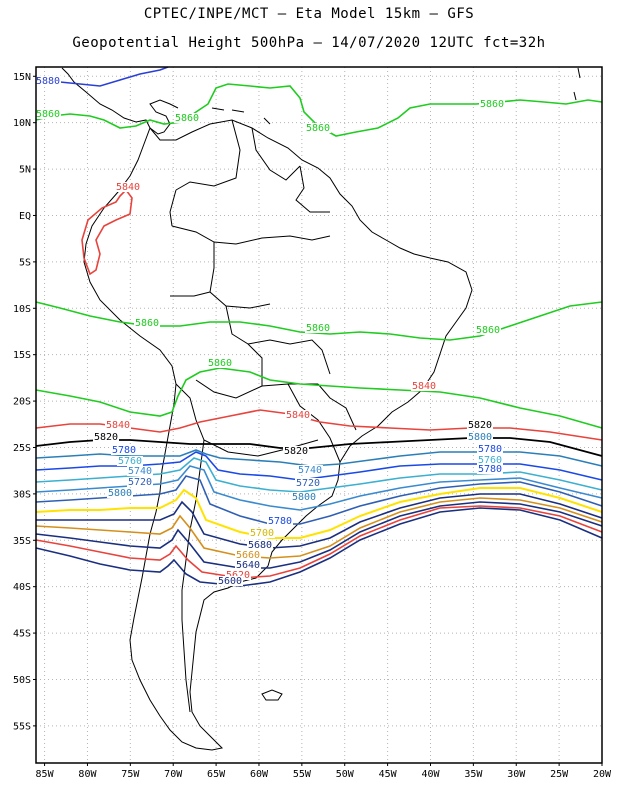 The image size is (618, 800). Describe the element at coordinates (319, 398) in the screenshot. I see `contour-5860-south` at that location.